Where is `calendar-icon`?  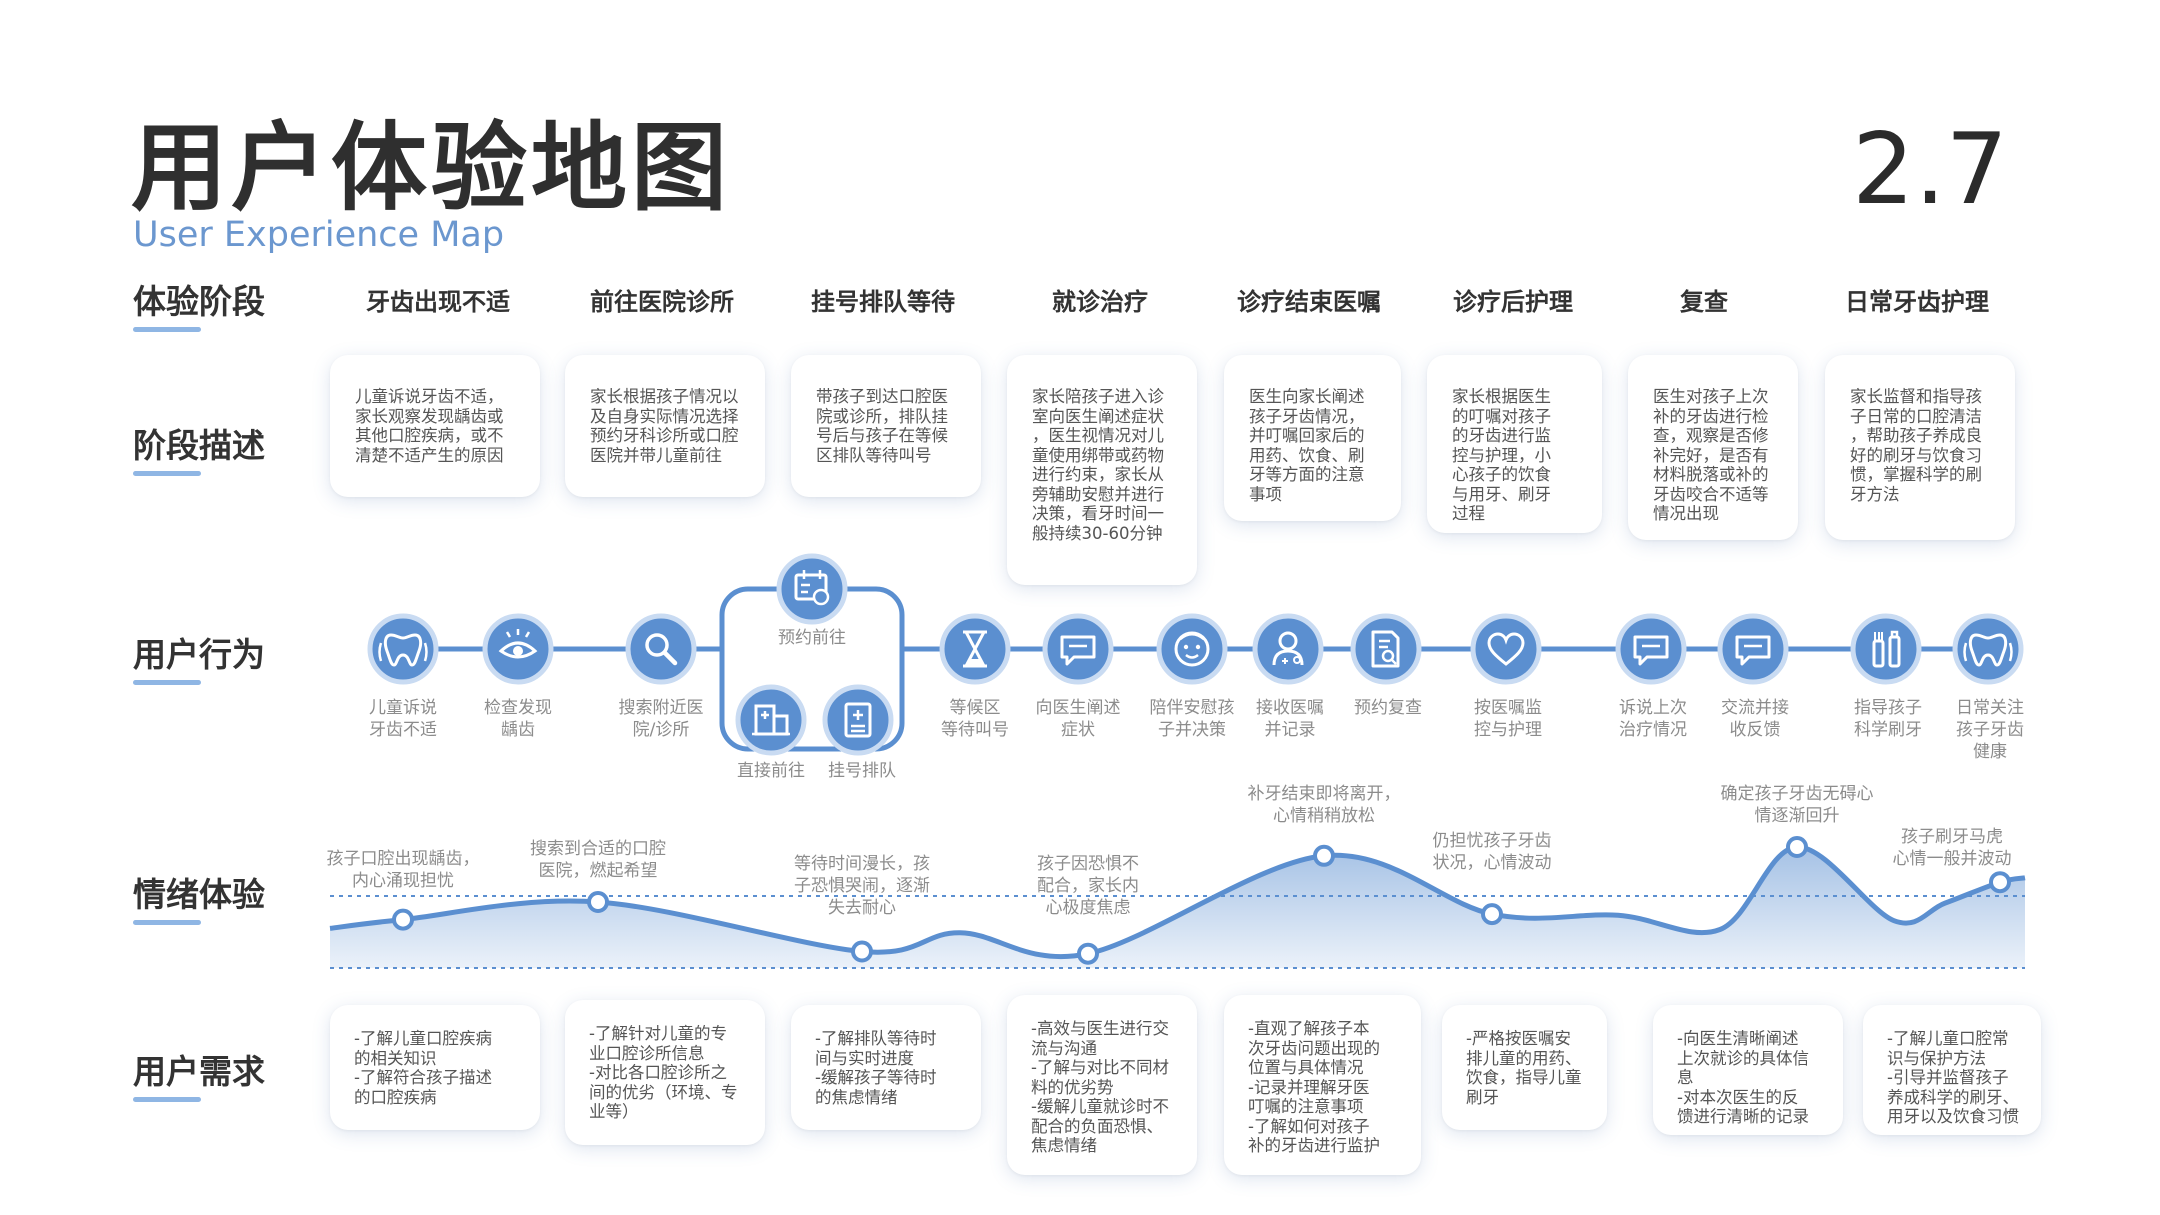 calendar-icon is located at coordinates (812, 589).